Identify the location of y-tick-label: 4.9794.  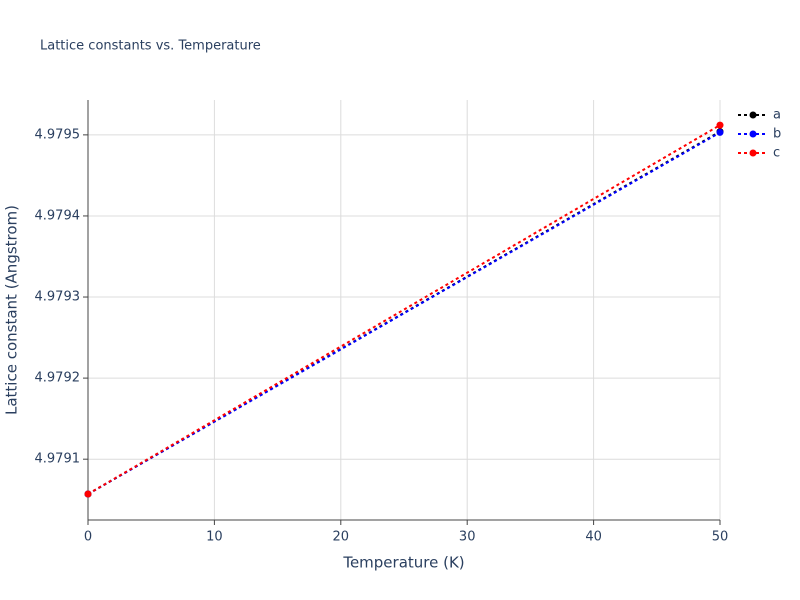
(58, 215).